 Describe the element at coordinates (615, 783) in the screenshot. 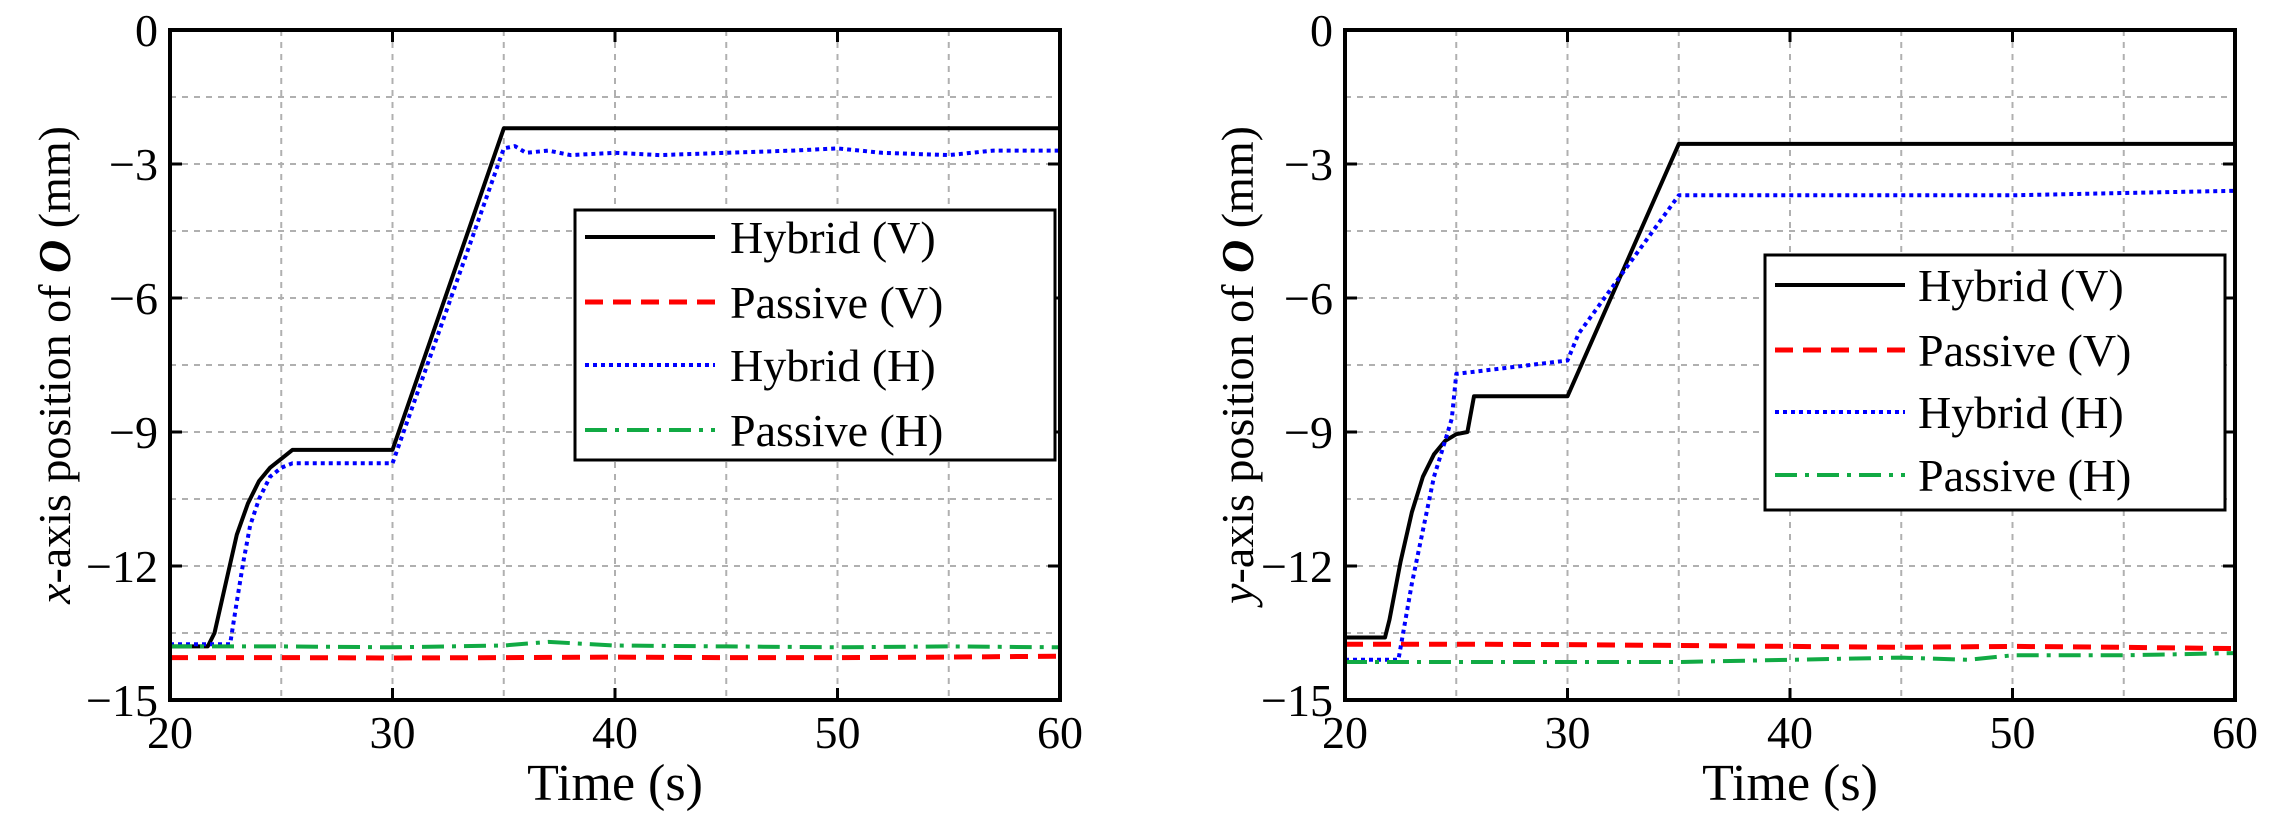

I see `chart-left-x-axis-label: Time (s)` at that location.